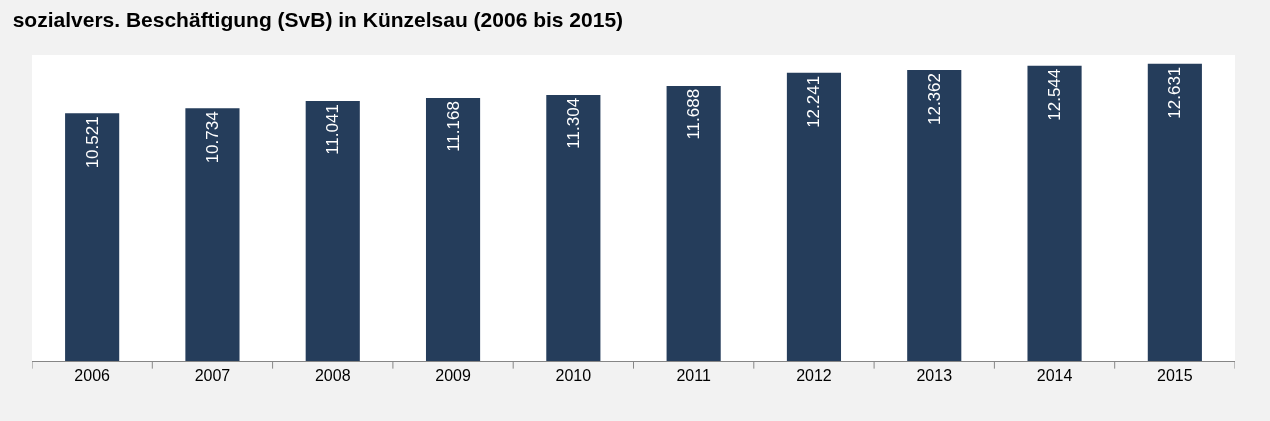 The width and height of the screenshot is (1270, 421). I want to click on x-tick-label: 2007, so click(212, 376).